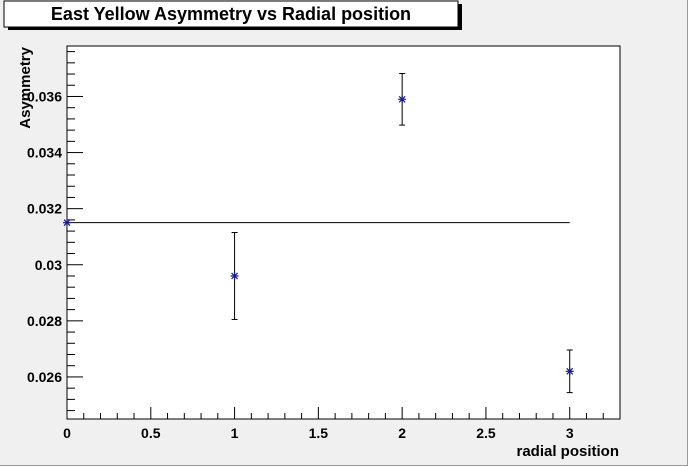 The image size is (689, 467). What do you see at coordinates (44, 377) in the screenshot?
I see `y-tick-label: 0.026` at bounding box center [44, 377].